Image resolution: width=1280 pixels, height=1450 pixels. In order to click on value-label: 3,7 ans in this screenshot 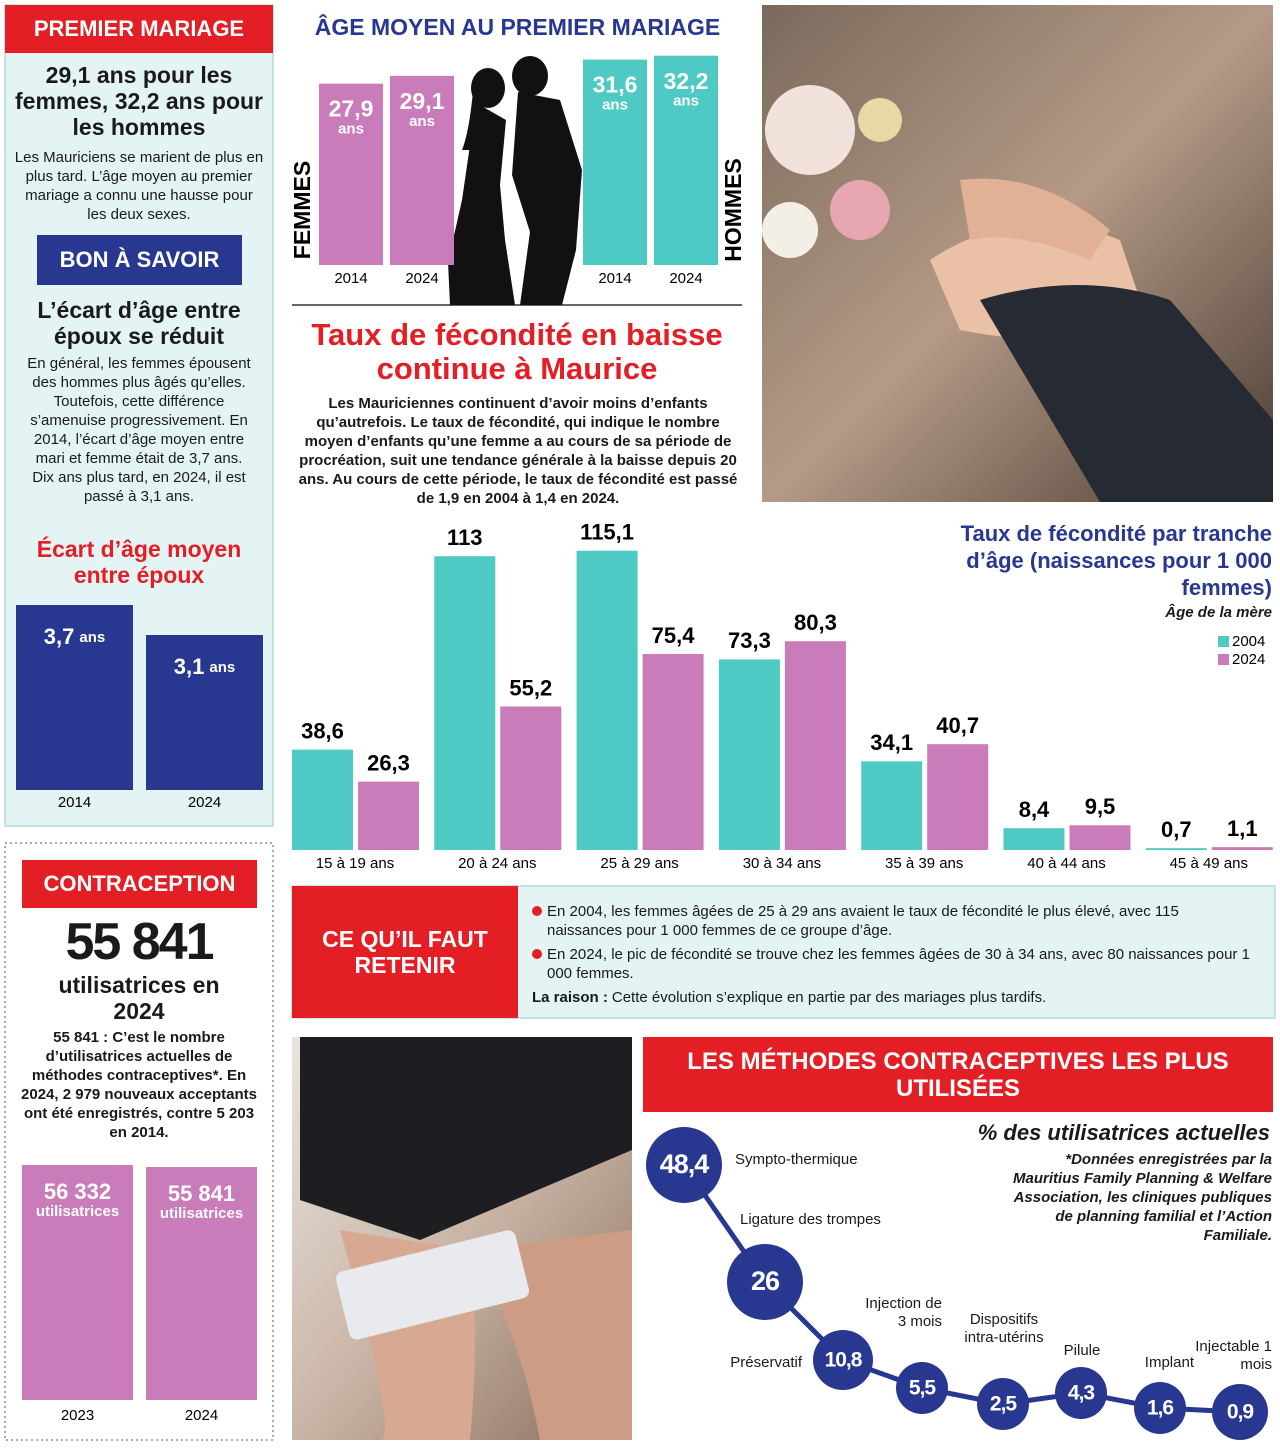, I will do `click(74, 636)`.